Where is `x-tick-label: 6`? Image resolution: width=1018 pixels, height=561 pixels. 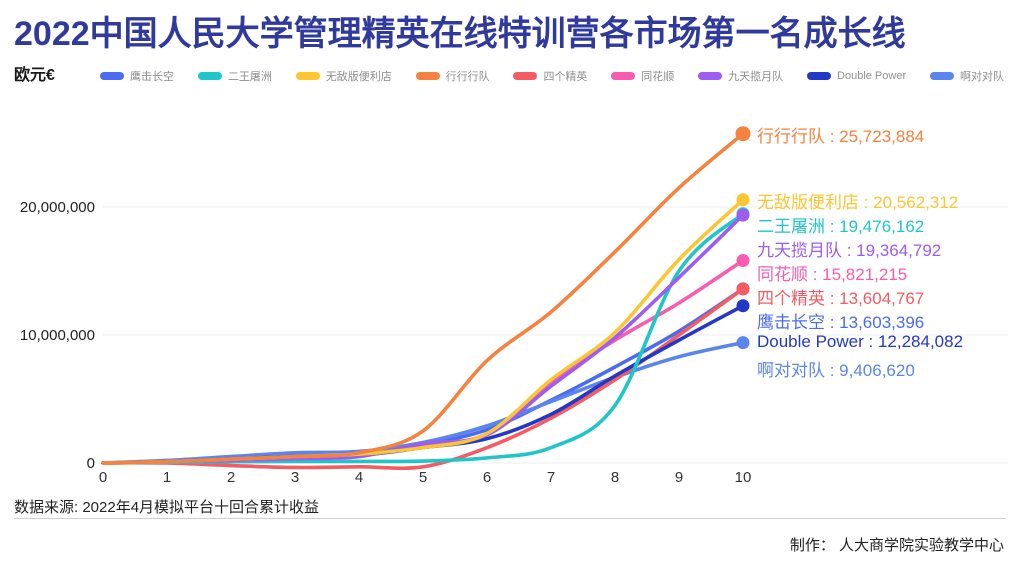 x-tick-label: 6 is located at coordinates (487, 477).